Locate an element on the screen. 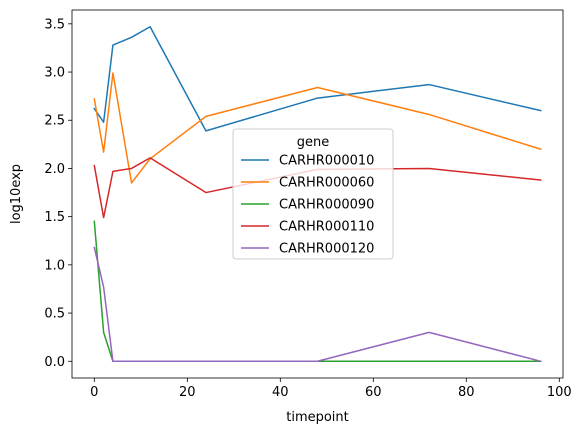 The height and width of the screenshot is (432, 576). legend-label: CARHR000110 is located at coordinates (326, 227).